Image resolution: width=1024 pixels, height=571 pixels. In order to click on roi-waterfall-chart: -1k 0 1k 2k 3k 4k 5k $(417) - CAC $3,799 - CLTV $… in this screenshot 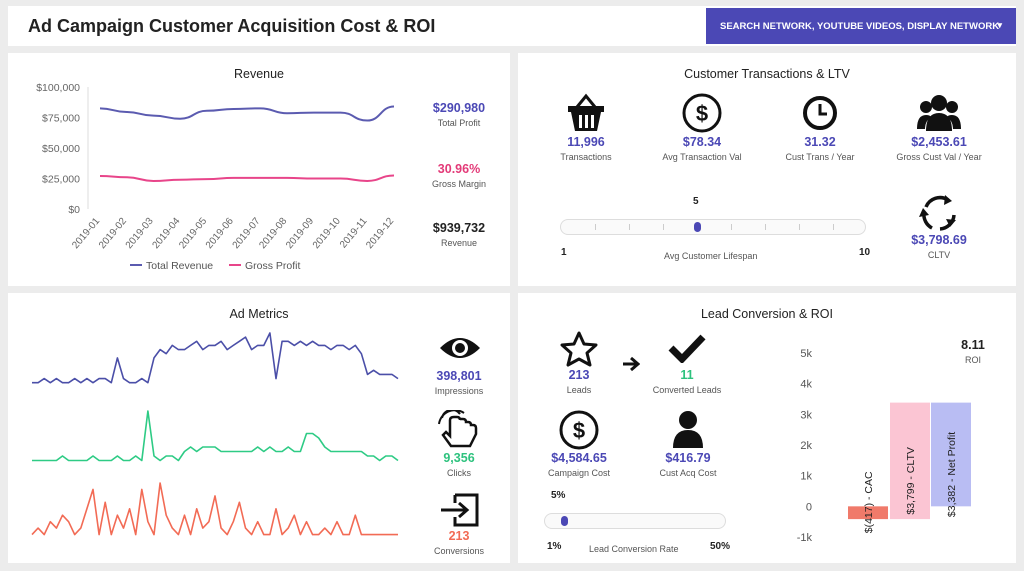, I will do `click(884, 446)`.